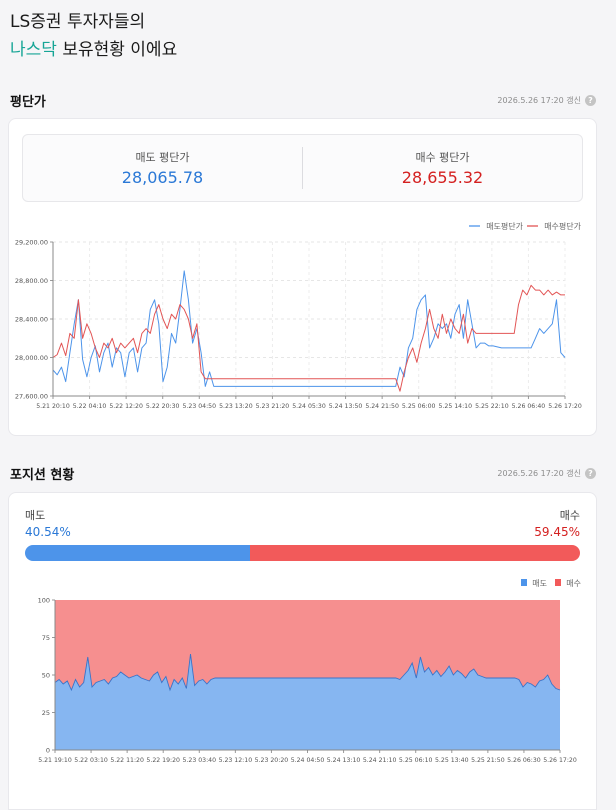 The width and height of the screenshot is (616, 810). I want to click on x-tick-label: 5.23 12:10, so click(236, 760).